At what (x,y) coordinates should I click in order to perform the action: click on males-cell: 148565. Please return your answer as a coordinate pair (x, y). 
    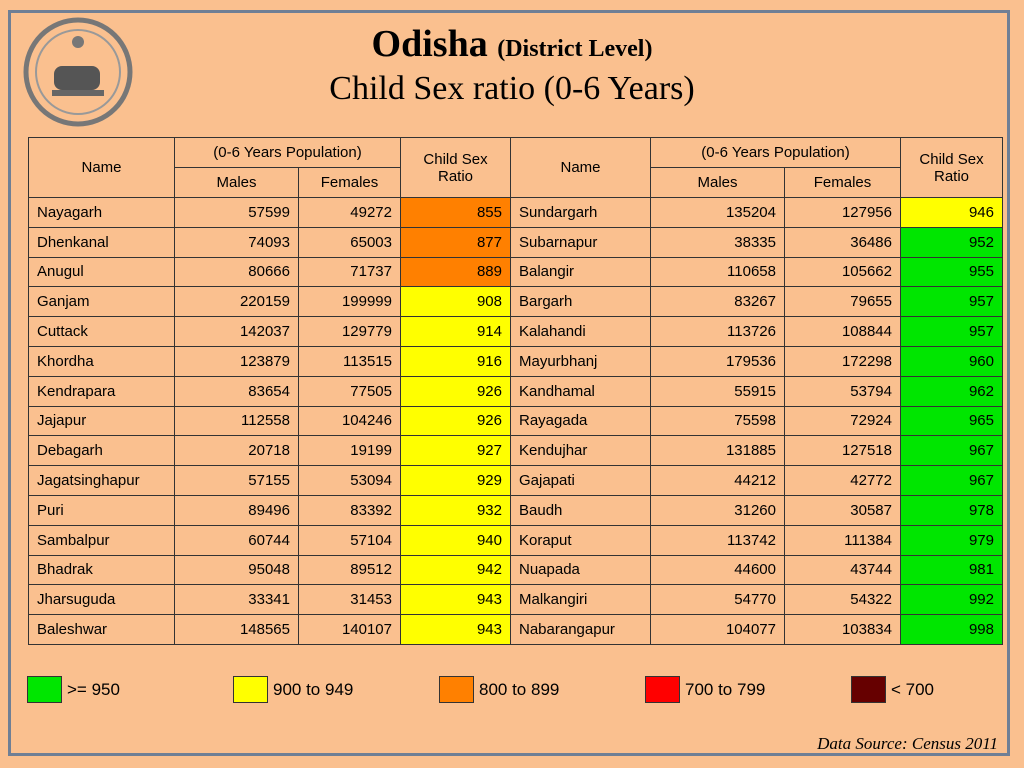
    Looking at the image, I should click on (236, 629).